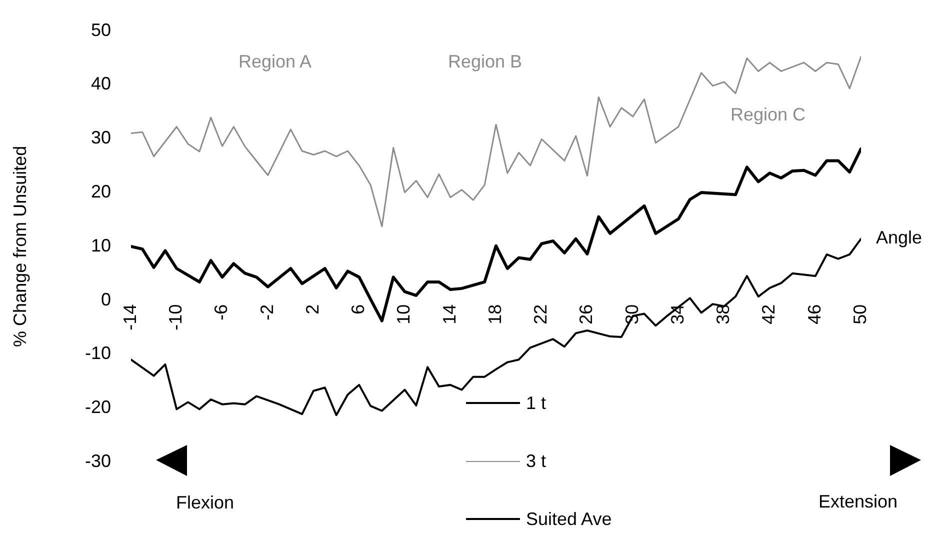 Image resolution: width=934 pixels, height=540 pixels. I want to click on legend-label: Suited Ave, so click(569, 519).